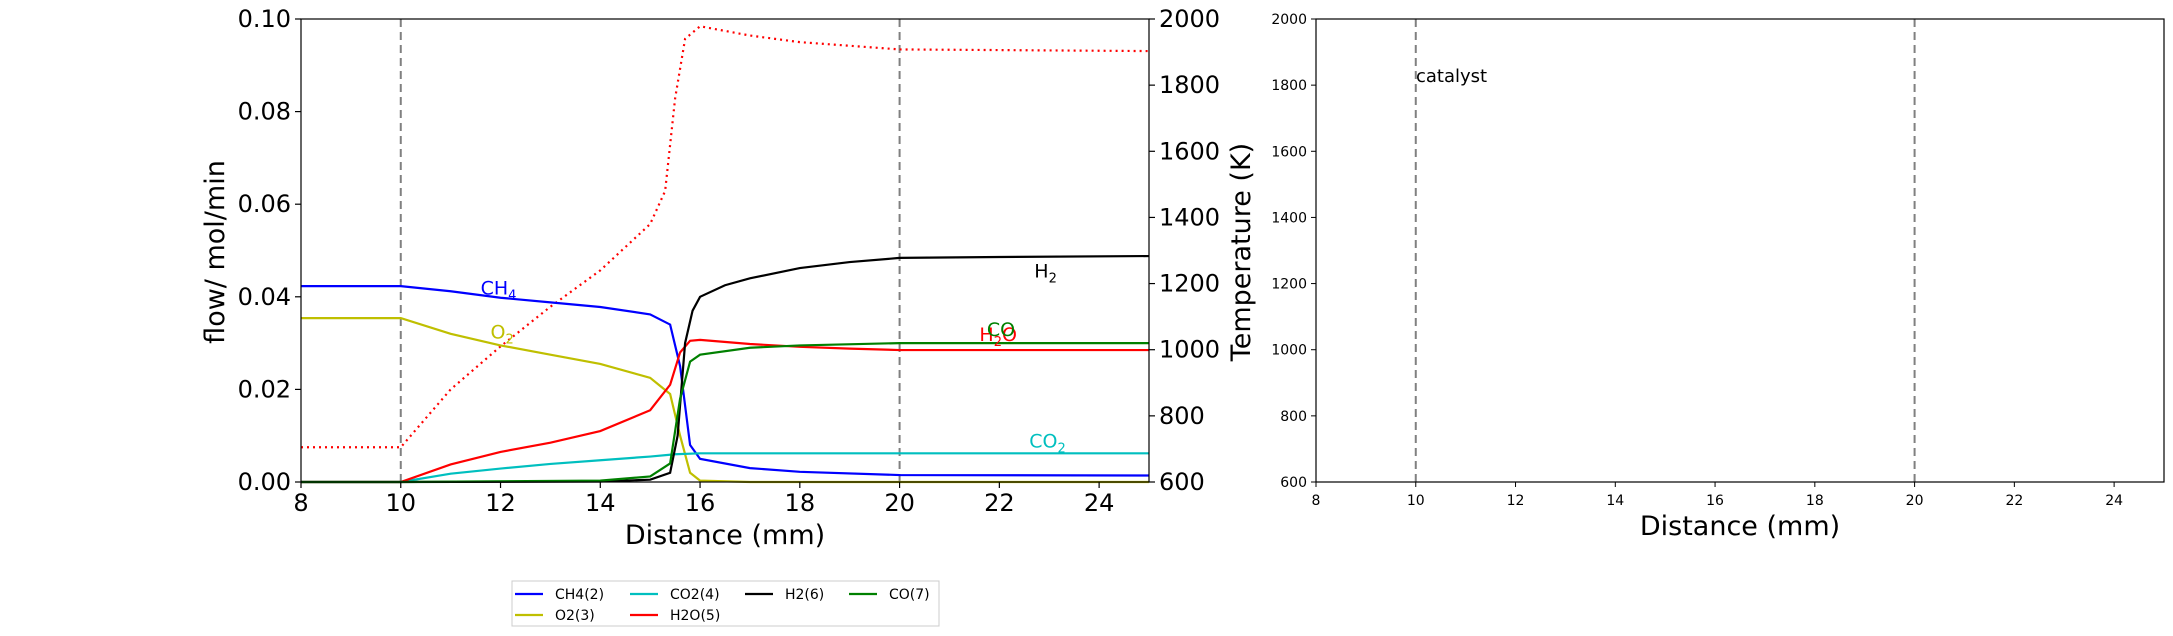 The height and width of the screenshot is (636, 2173). What do you see at coordinates (1289, 285) in the screenshot?
I see `y-tick-label: 1200` at bounding box center [1289, 285].